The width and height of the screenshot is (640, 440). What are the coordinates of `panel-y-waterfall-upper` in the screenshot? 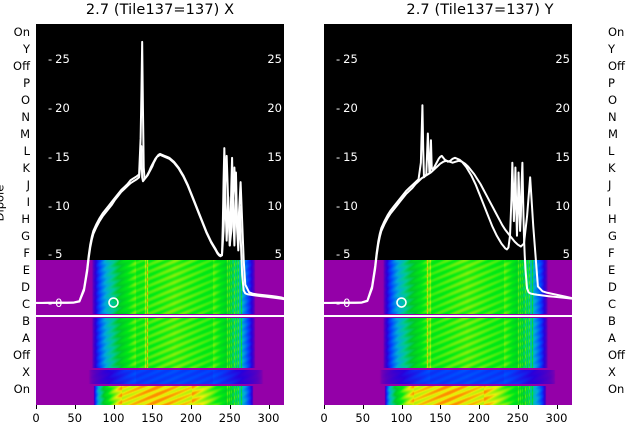 It's located at (448, 287).